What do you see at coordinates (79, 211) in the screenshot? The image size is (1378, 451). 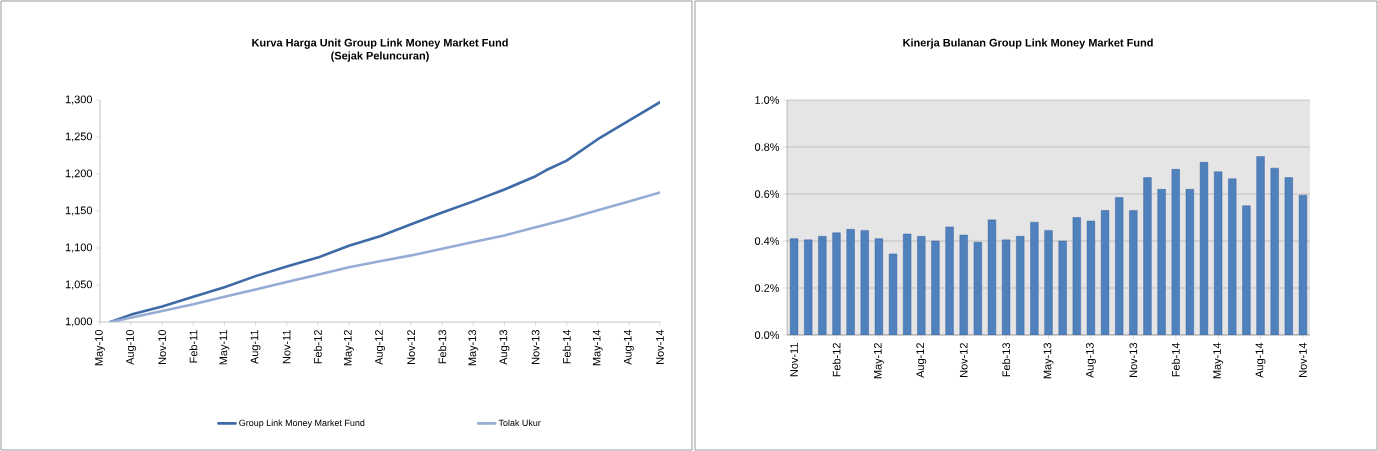 I see `y-tick-label: 1,150` at bounding box center [79, 211].